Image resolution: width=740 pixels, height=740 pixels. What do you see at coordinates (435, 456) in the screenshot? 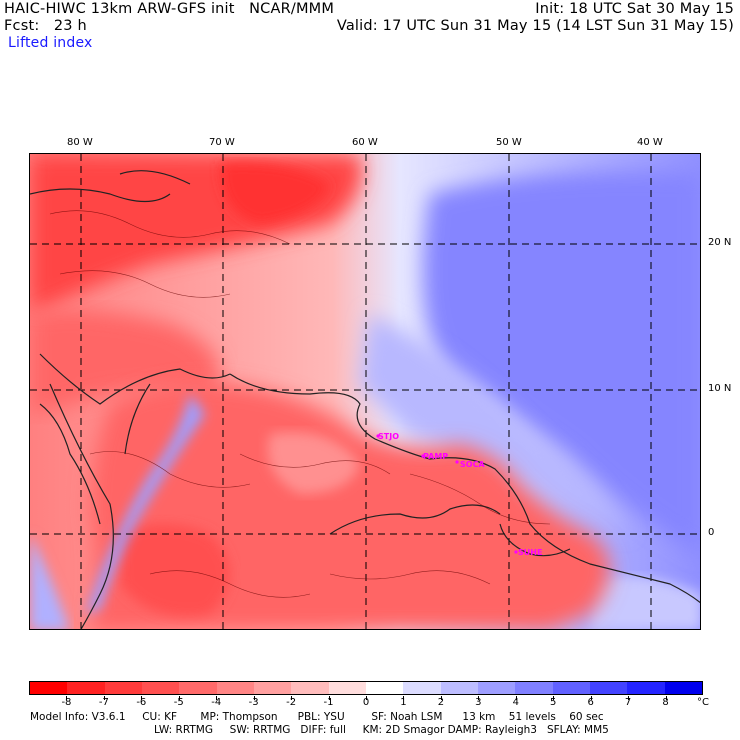
I see `city-label-pamp: PAMP` at bounding box center [435, 456].